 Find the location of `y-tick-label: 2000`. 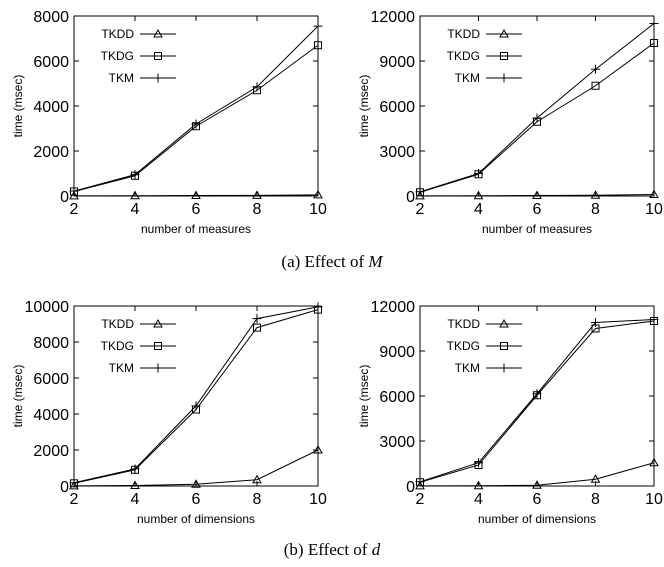

y-tick-label: 2000 is located at coordinates (51, 451).